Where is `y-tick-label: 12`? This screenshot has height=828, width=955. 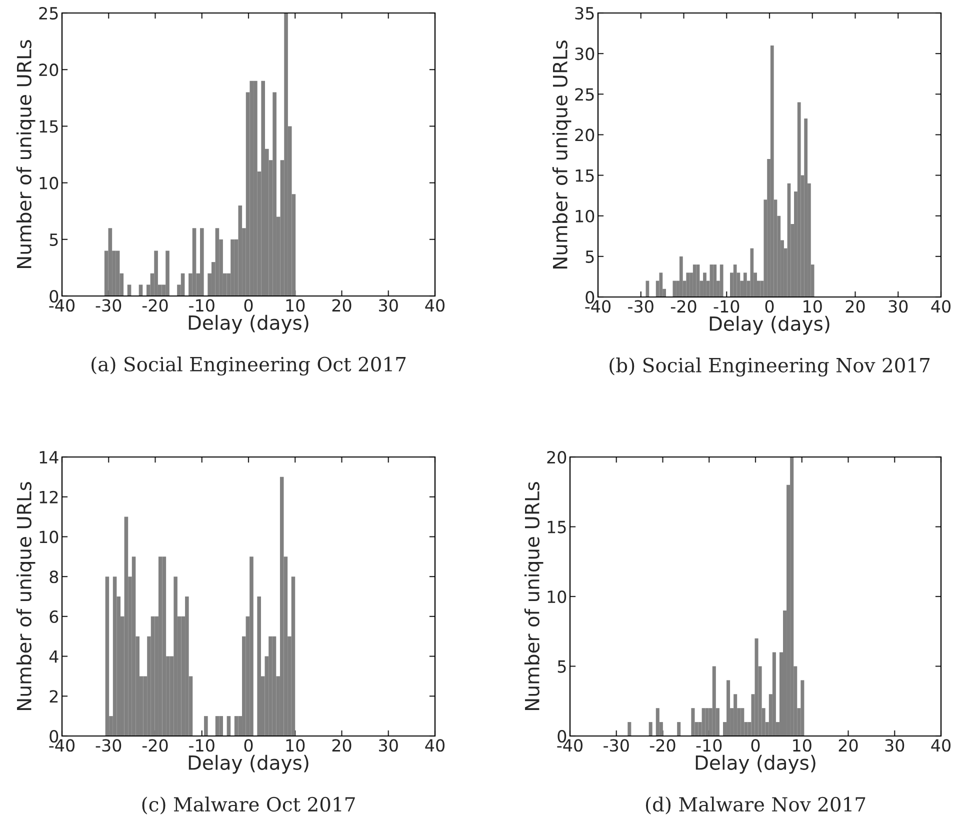
y-tick-label: 12 is located at coordinates (49, 497).